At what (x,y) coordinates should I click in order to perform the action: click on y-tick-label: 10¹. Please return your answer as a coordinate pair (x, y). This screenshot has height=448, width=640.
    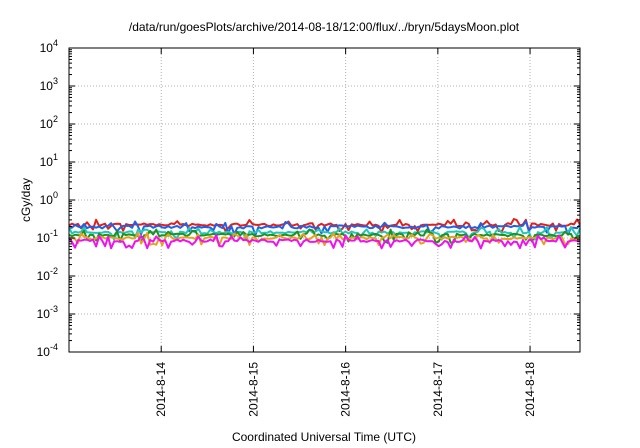
    Looking at the image, I should click on (49, 160).